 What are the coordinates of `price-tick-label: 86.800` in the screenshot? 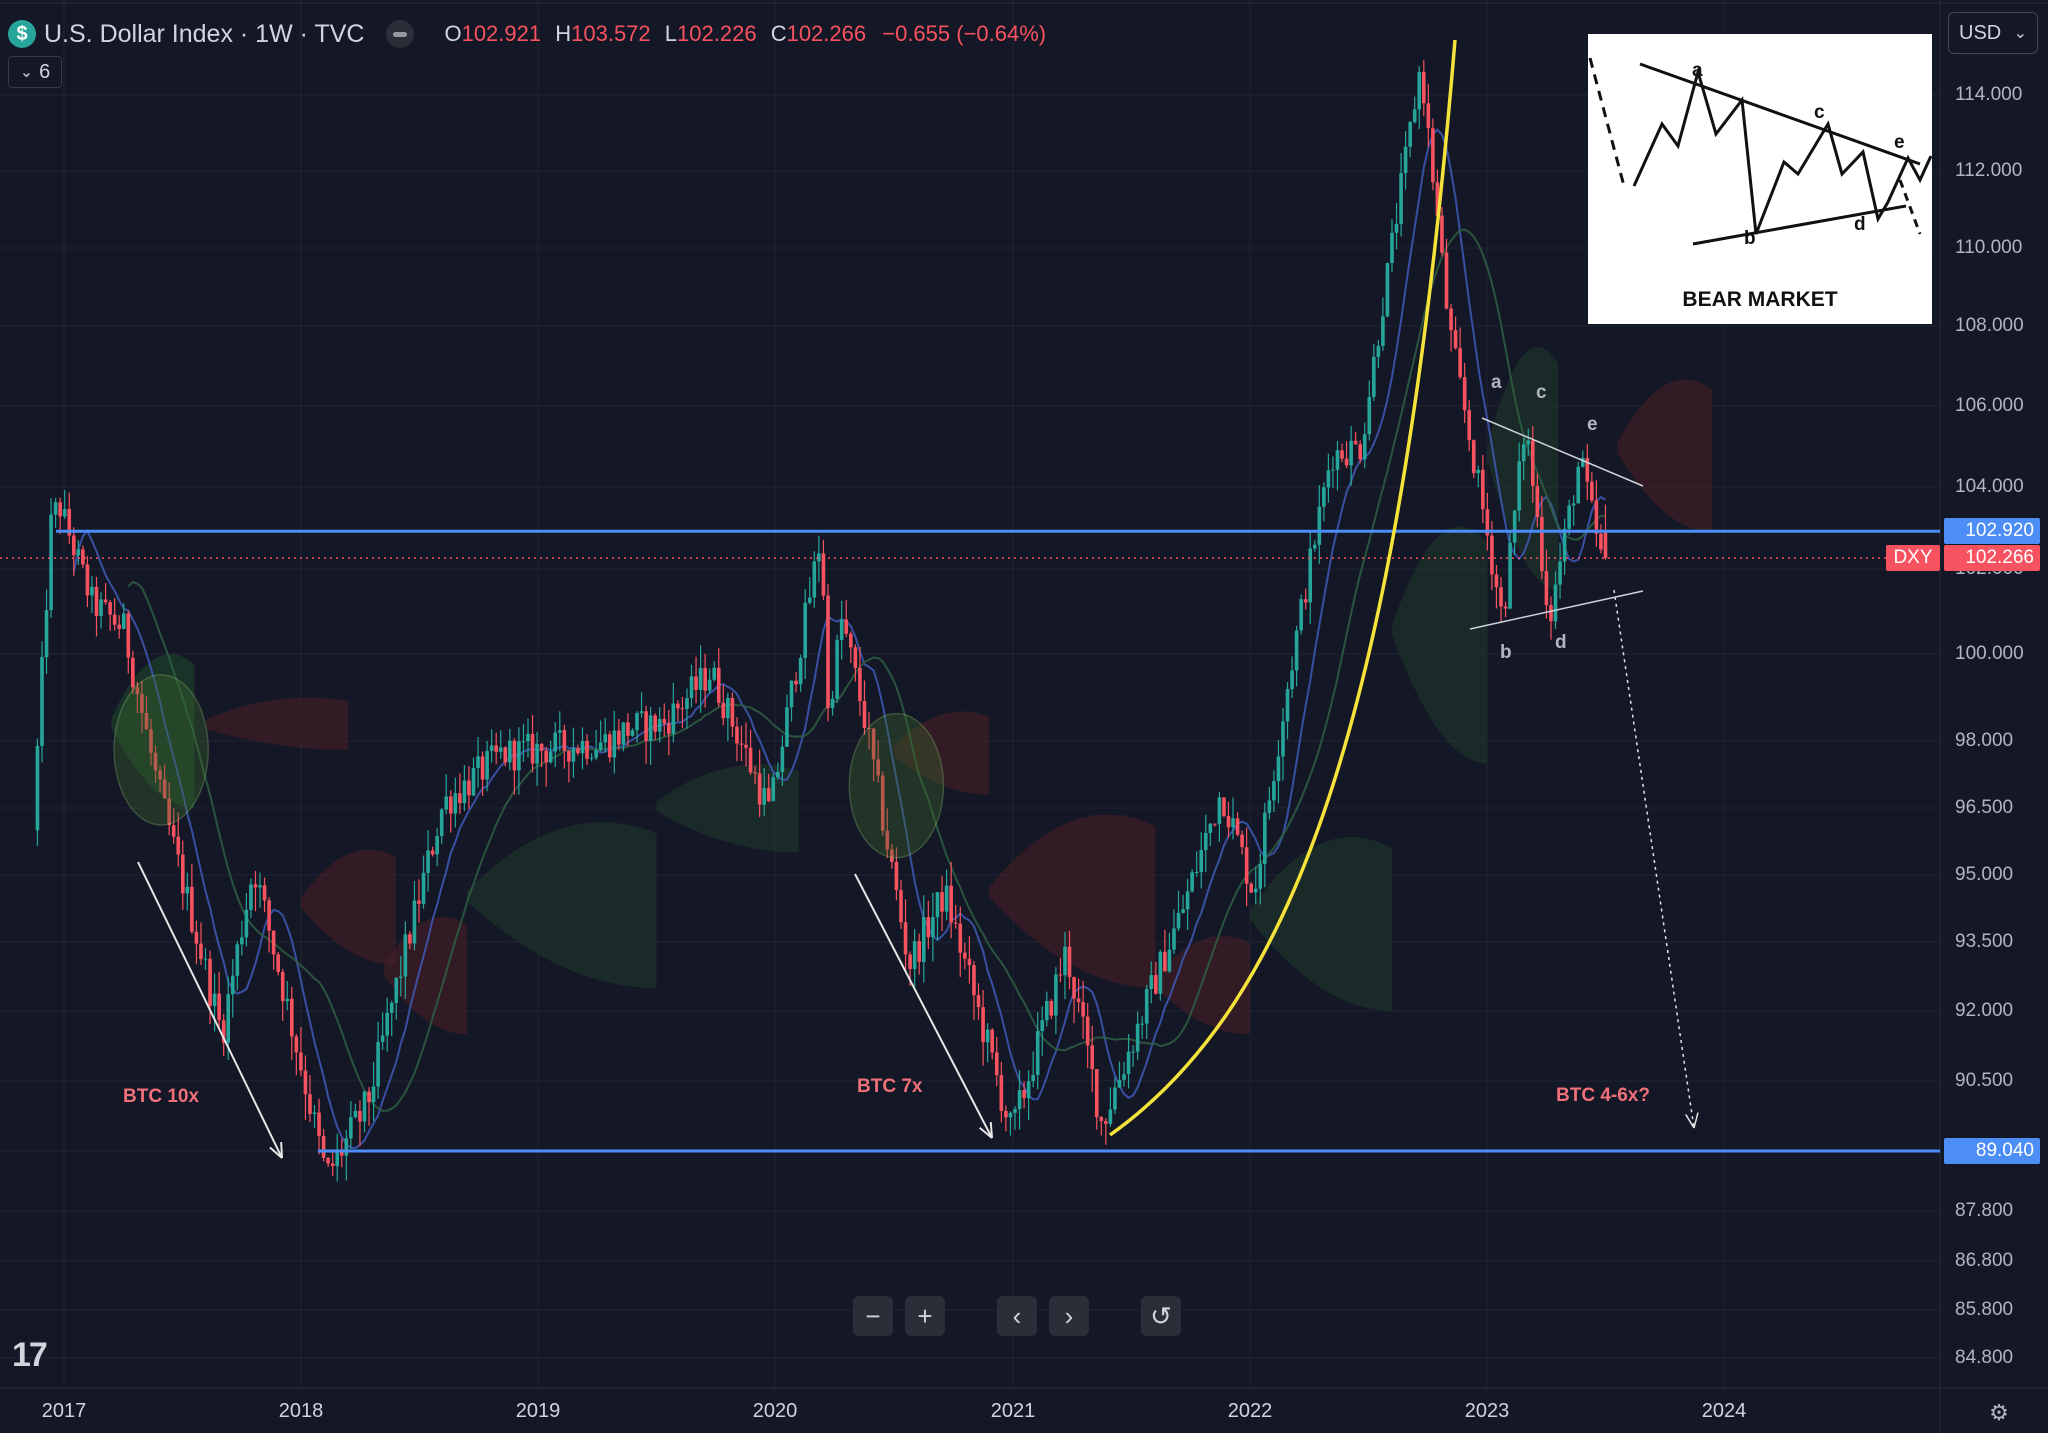 It's located at (1984, 1260).